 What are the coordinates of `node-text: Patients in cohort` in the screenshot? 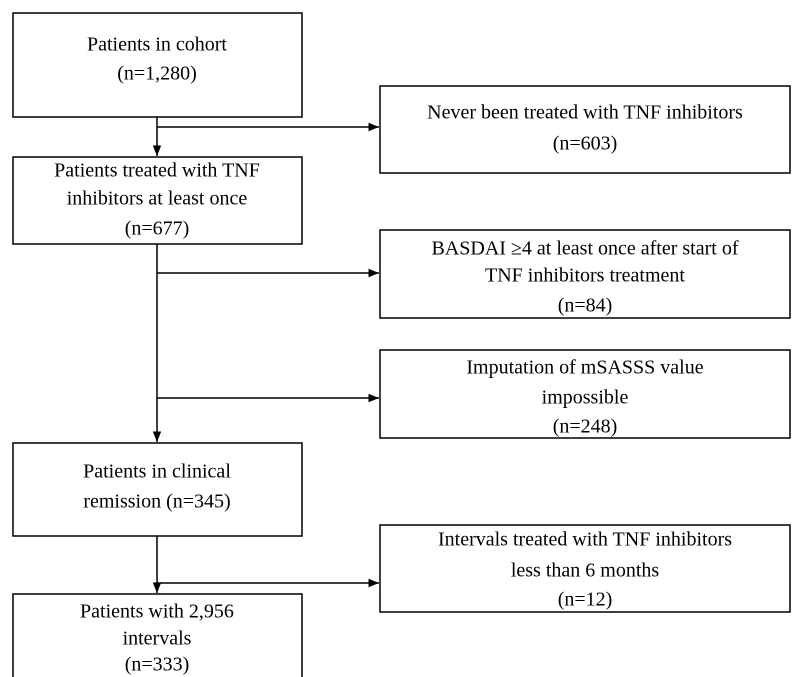 It's located at (157, 45).